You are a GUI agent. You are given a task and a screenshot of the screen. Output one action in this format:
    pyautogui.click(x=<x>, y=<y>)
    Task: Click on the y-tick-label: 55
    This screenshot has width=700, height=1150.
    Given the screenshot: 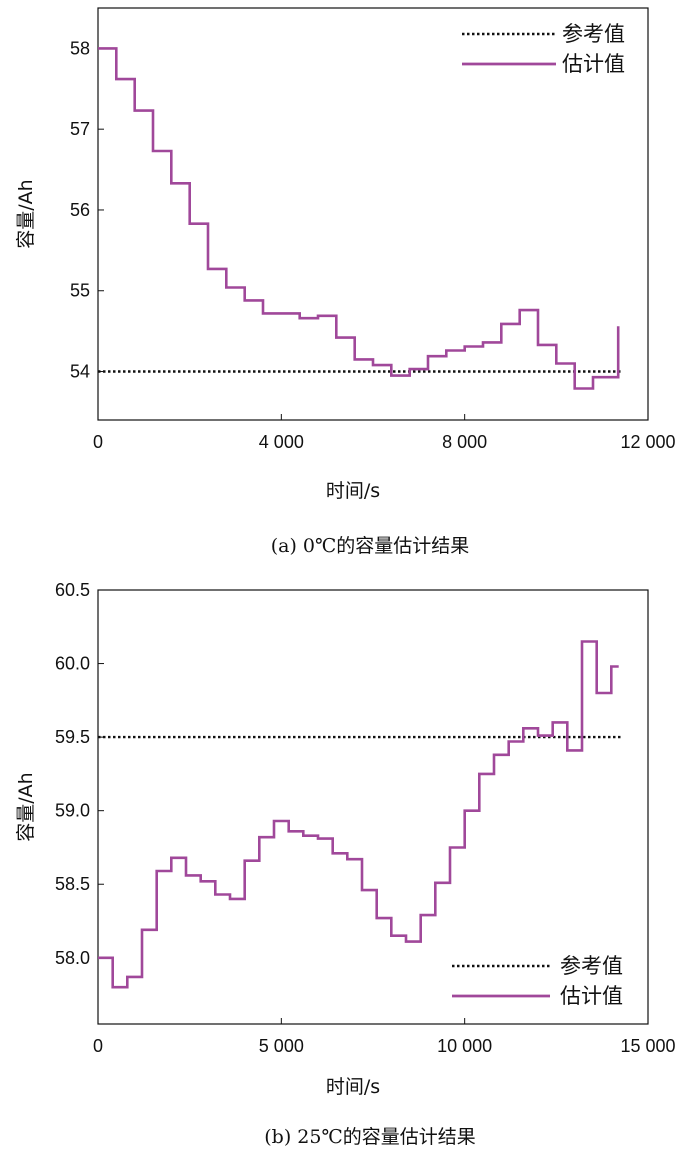 What is the action you would take?
    pyautogui.click(x=80, y=291)
    